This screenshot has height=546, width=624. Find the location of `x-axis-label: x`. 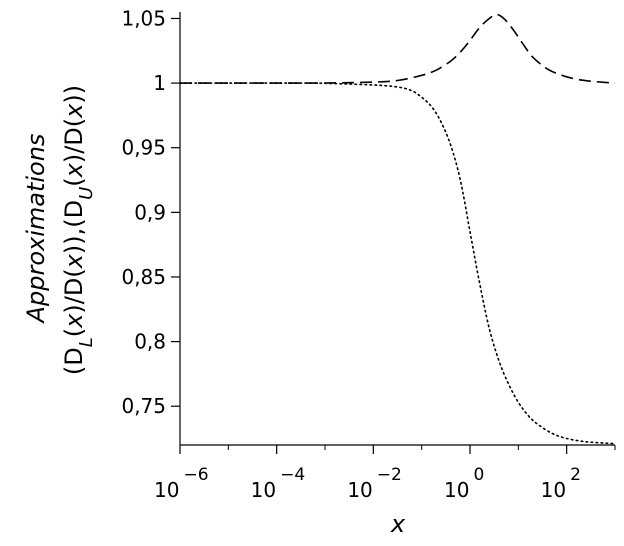

x-axis-label: x is located at coordinates (398, 524).